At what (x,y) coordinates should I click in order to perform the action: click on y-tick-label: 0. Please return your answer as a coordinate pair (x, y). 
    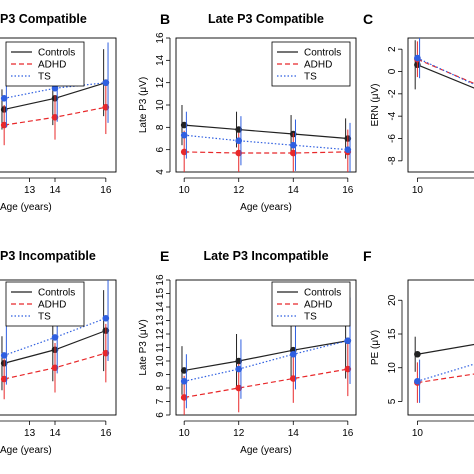
    Looking at the image, I should click on (392, 71).